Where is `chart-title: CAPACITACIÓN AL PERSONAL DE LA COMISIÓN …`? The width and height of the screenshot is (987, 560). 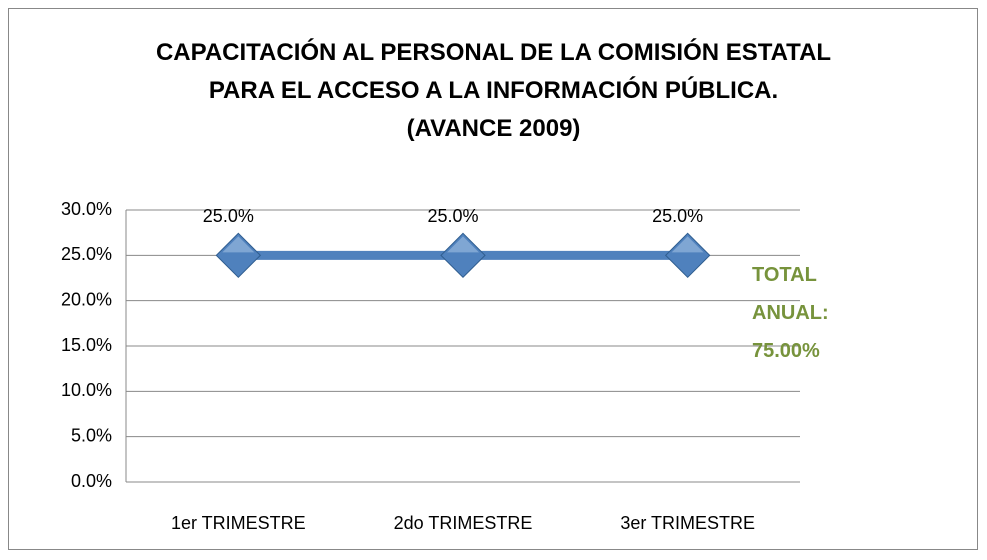
chart-title: CAPACITACIÓN AL PERSONAL DE LA COMISIÓN … is located at coordinates (493, 90).